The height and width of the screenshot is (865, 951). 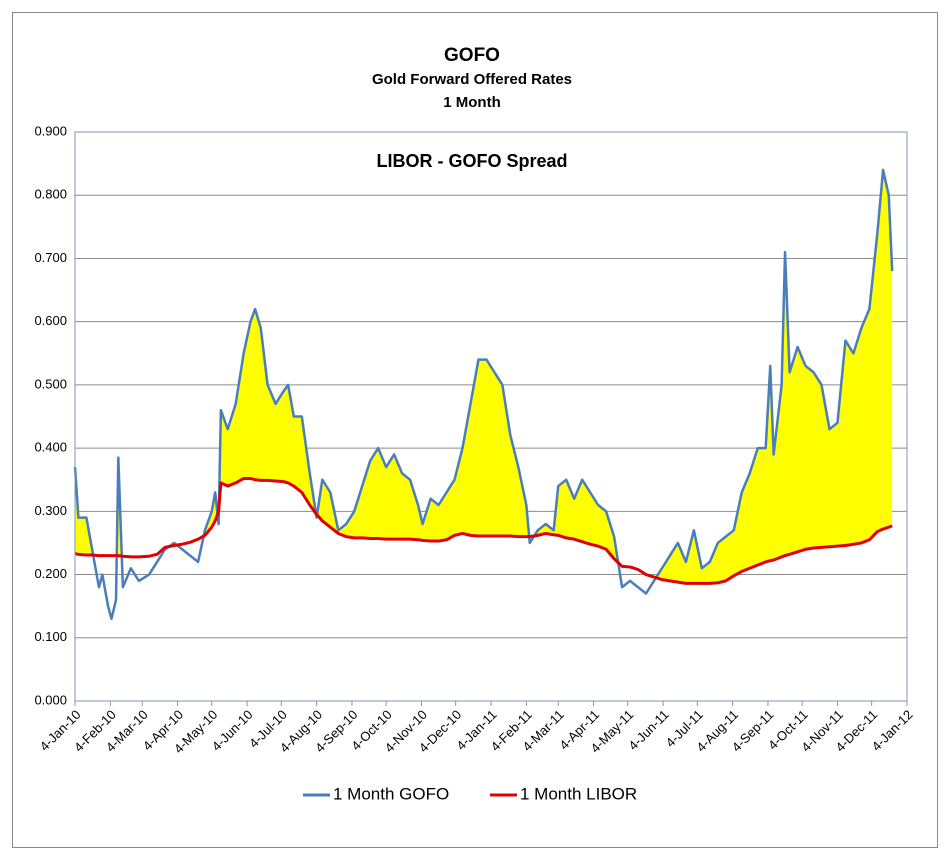 What do you see at coordinates (50, 320) in the screenshot?
I see `y-tick-label: 0.600` at bounding box center [50, 320].